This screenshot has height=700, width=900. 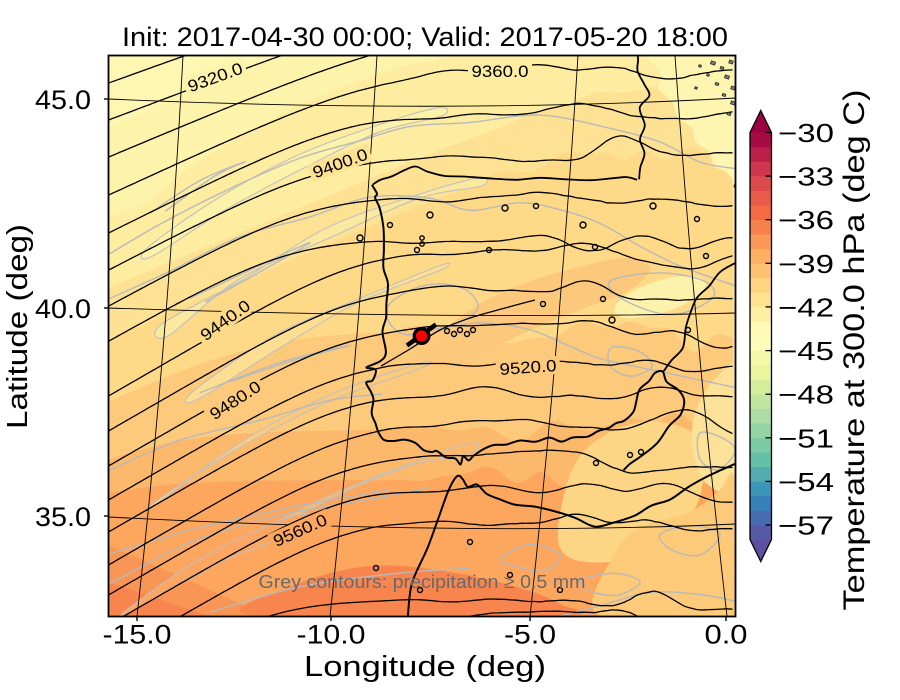 I want to click on svg-text: −57, so click(x=806, y=526).